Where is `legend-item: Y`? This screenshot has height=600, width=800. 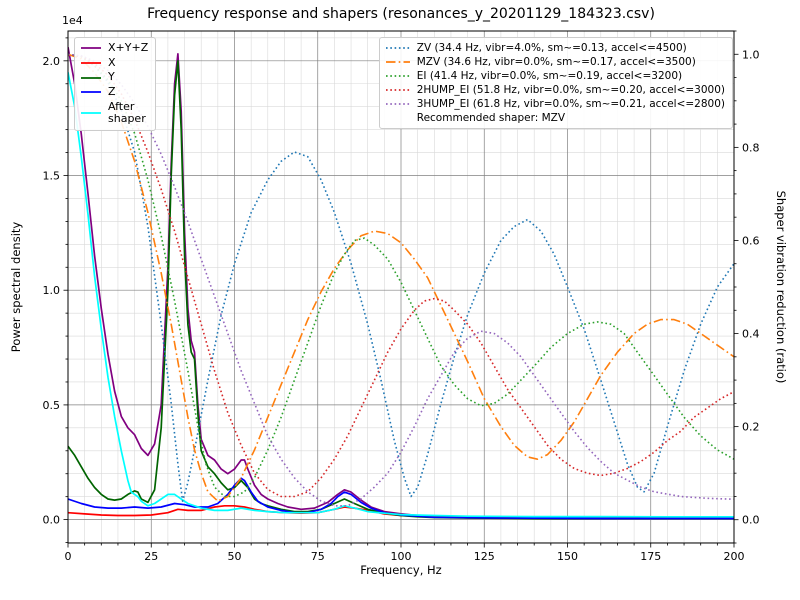
legend-item: Y is located at coordinates (114, 77).